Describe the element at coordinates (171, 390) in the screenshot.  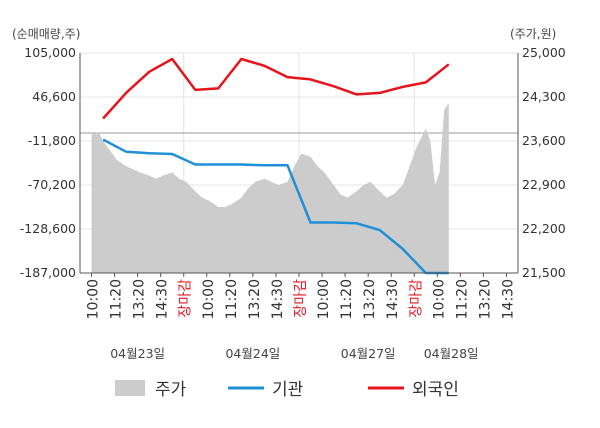
I see `legend-label: 주가` at that location.